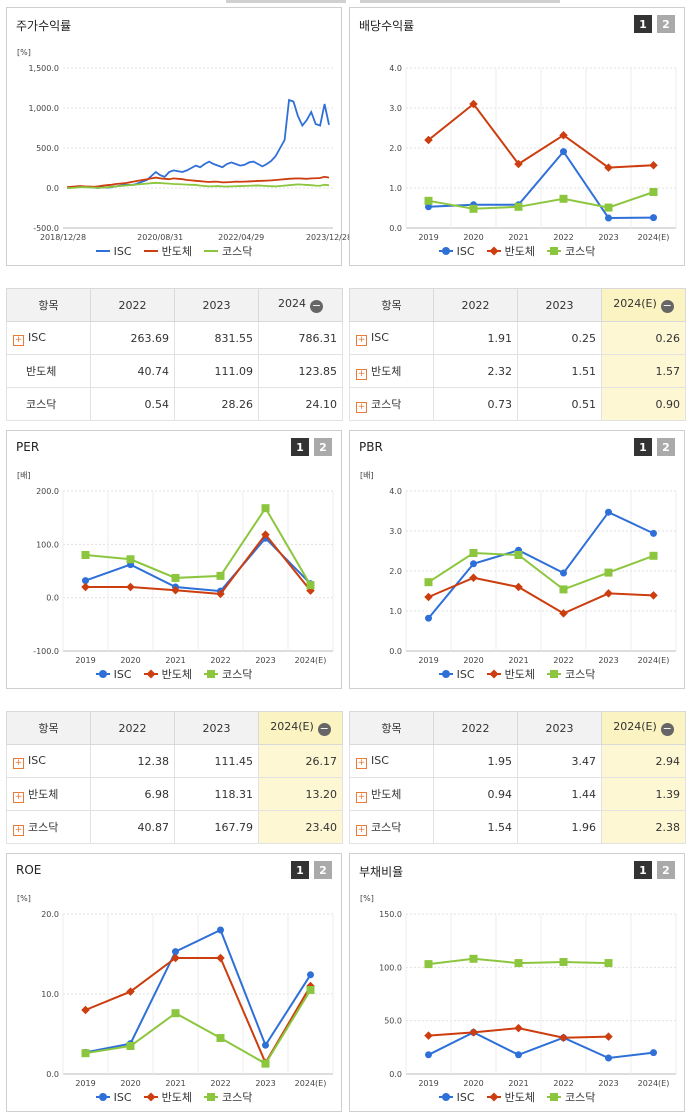 This screenshot has height=1115, width=691. I want to click on row-label: 반도체, so click(43, 794).